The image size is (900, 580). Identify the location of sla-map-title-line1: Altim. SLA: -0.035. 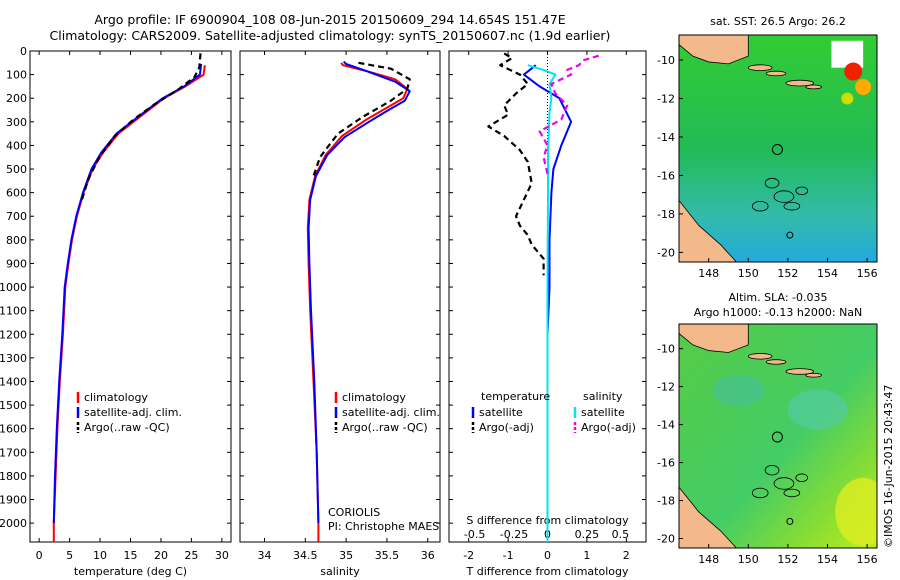
(777, 297).